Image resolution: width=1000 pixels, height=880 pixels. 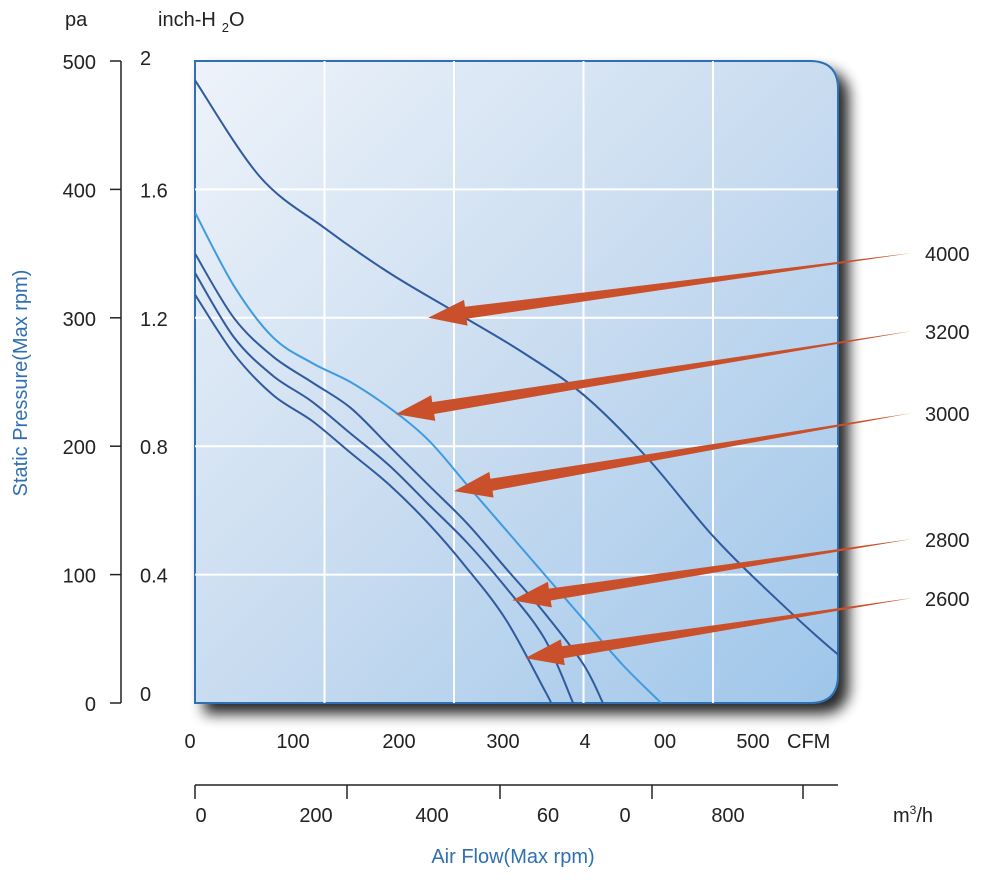 I want to click on inch-h2o-unit-label: inch-H 2O, so click(x=201, y=22).